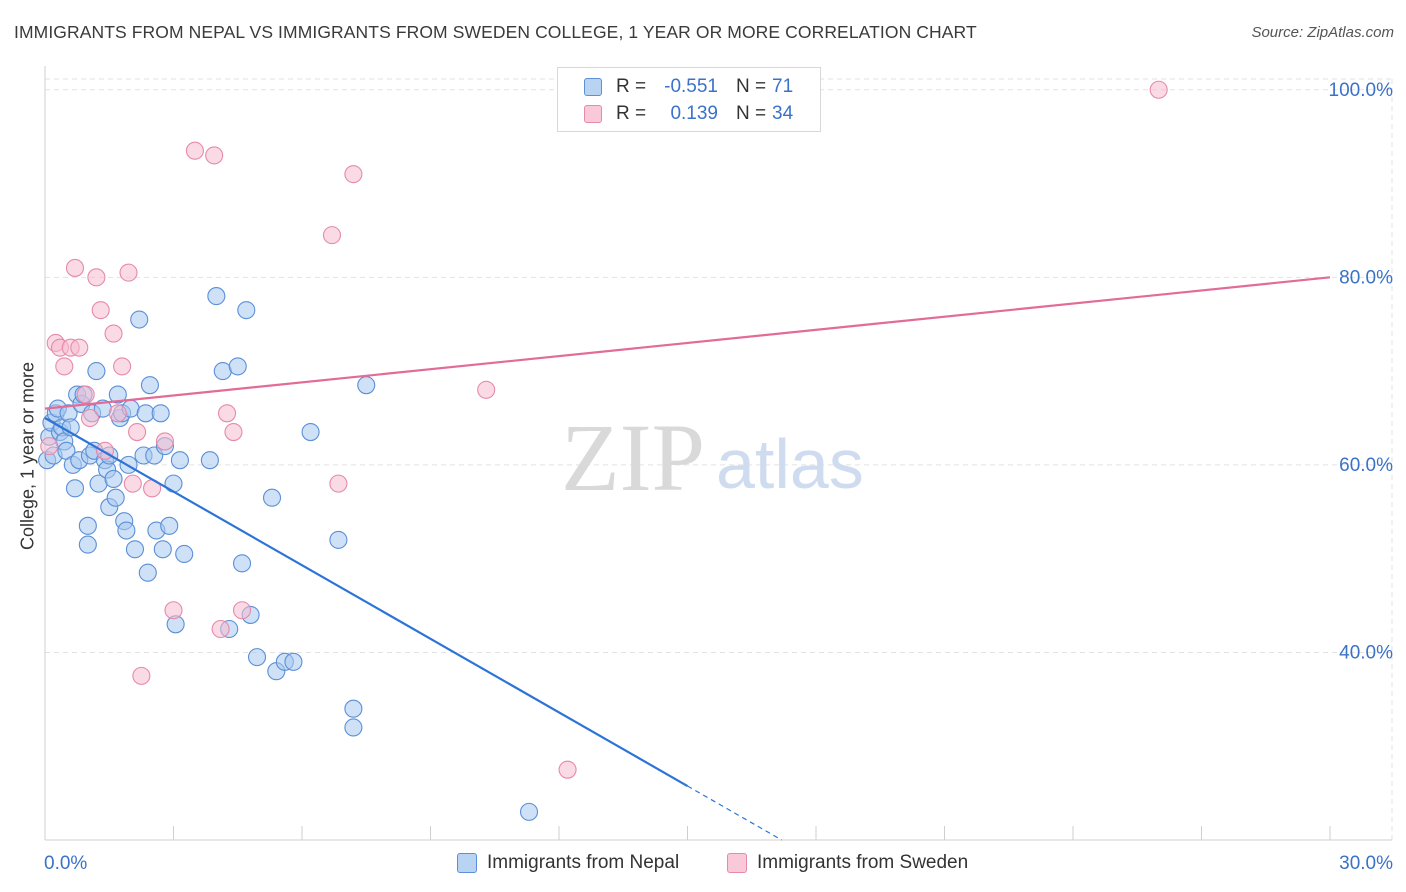 This screenshot has height=892, width=1406. Describe the element at coordinates (712, 457) in the screenshot. I see `watermark: ZIP atlas` at that location.